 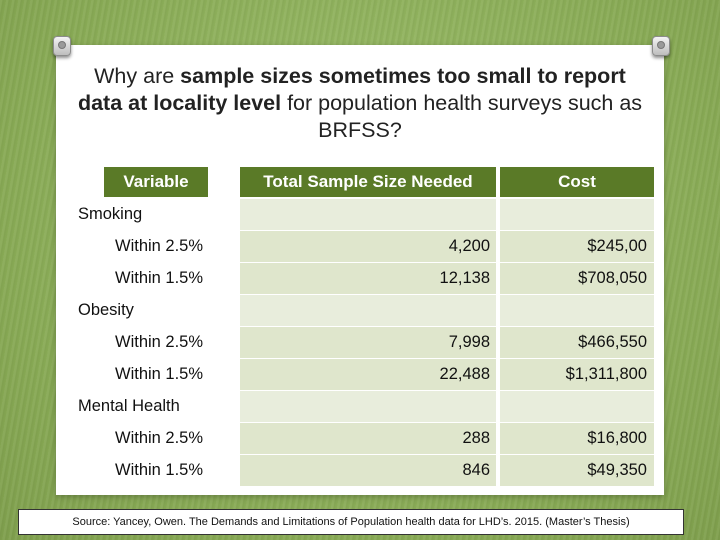 I want to click on sample-size-value: 22,488, so click(x=464, y=374).